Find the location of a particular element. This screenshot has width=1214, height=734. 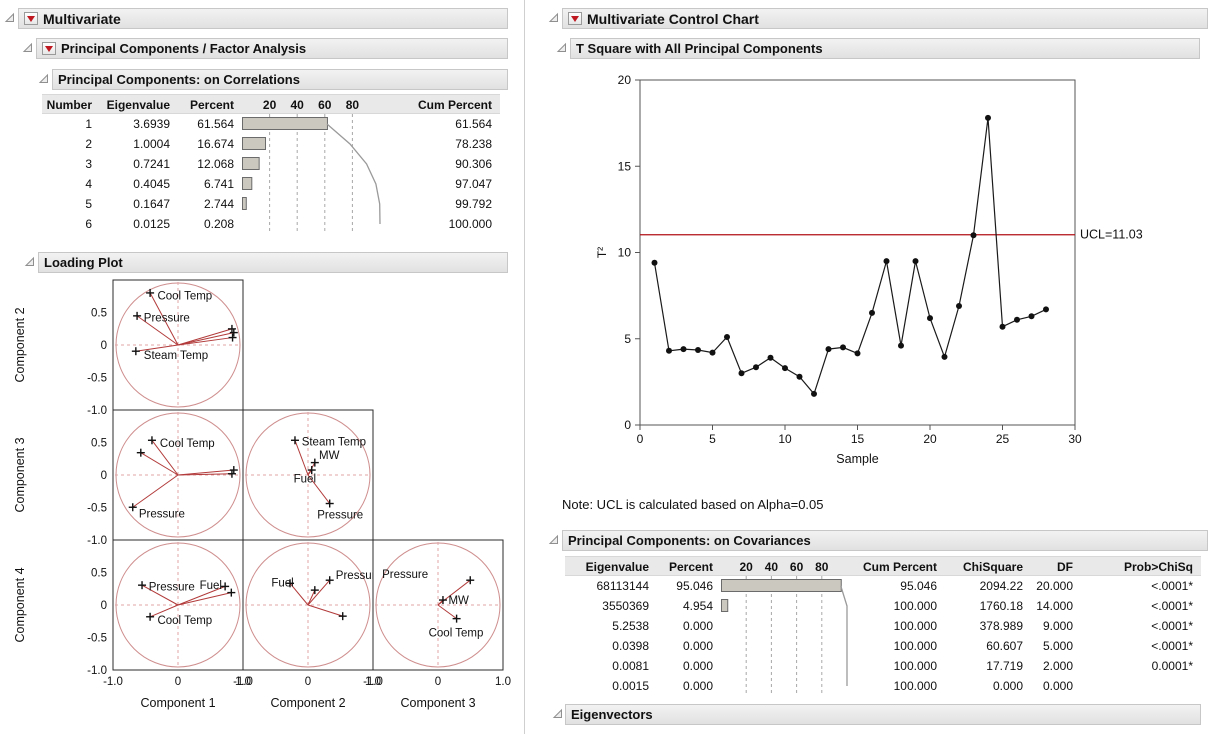

loading-cell: Cool Temp Pressure is located at coordinates (178, 475).